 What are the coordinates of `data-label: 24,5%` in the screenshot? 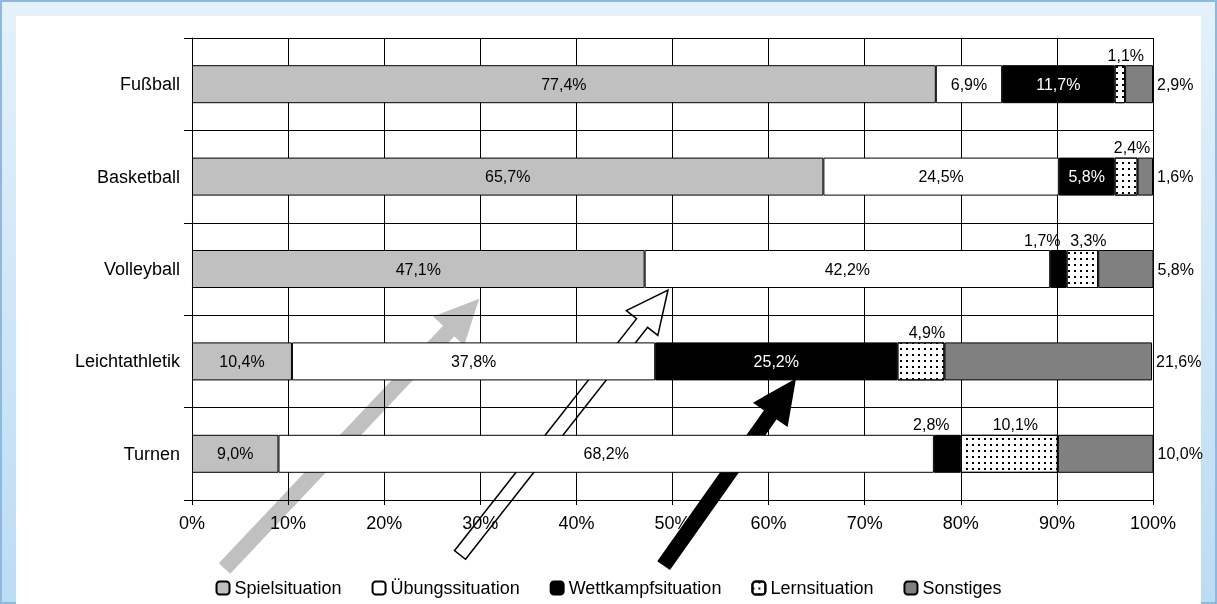 It's located at (941, 177).